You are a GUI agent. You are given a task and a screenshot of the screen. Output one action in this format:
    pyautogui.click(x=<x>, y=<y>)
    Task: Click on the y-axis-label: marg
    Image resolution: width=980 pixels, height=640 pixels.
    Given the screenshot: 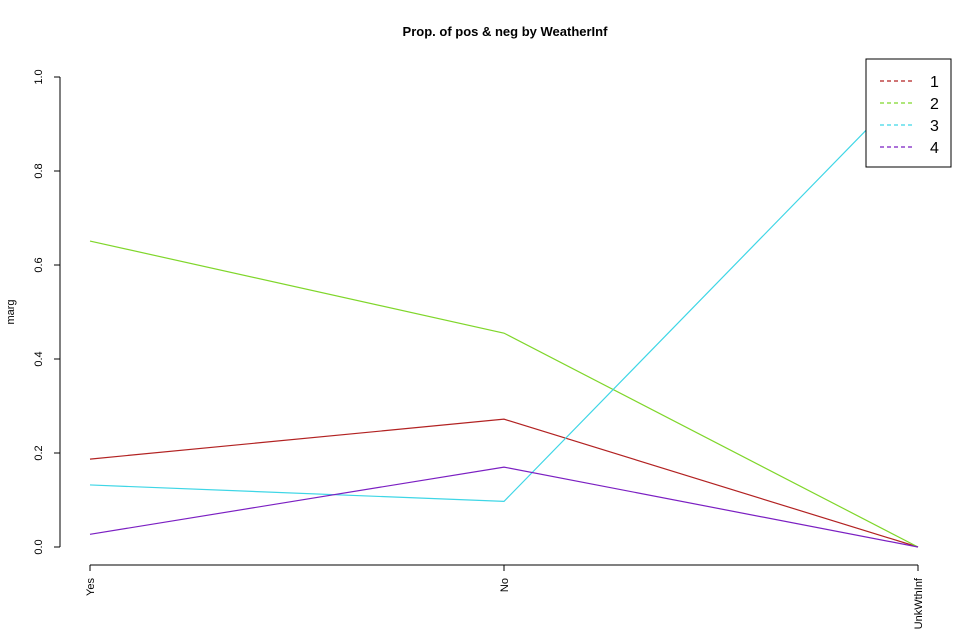 What is the action you would take?
    pyautogui.click(x=11, y=311)
    